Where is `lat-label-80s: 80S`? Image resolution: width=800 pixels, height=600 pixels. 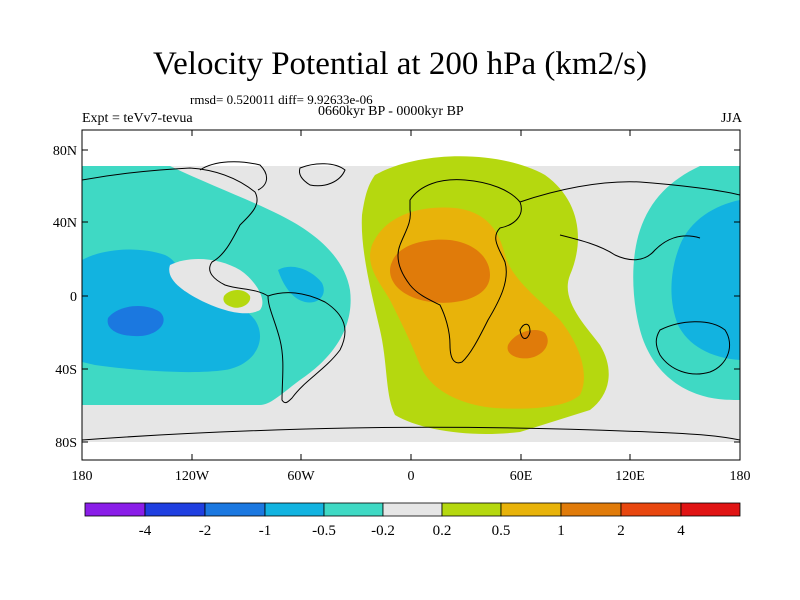
lat-label-80s: 80S is located at coordinates (66, 443).